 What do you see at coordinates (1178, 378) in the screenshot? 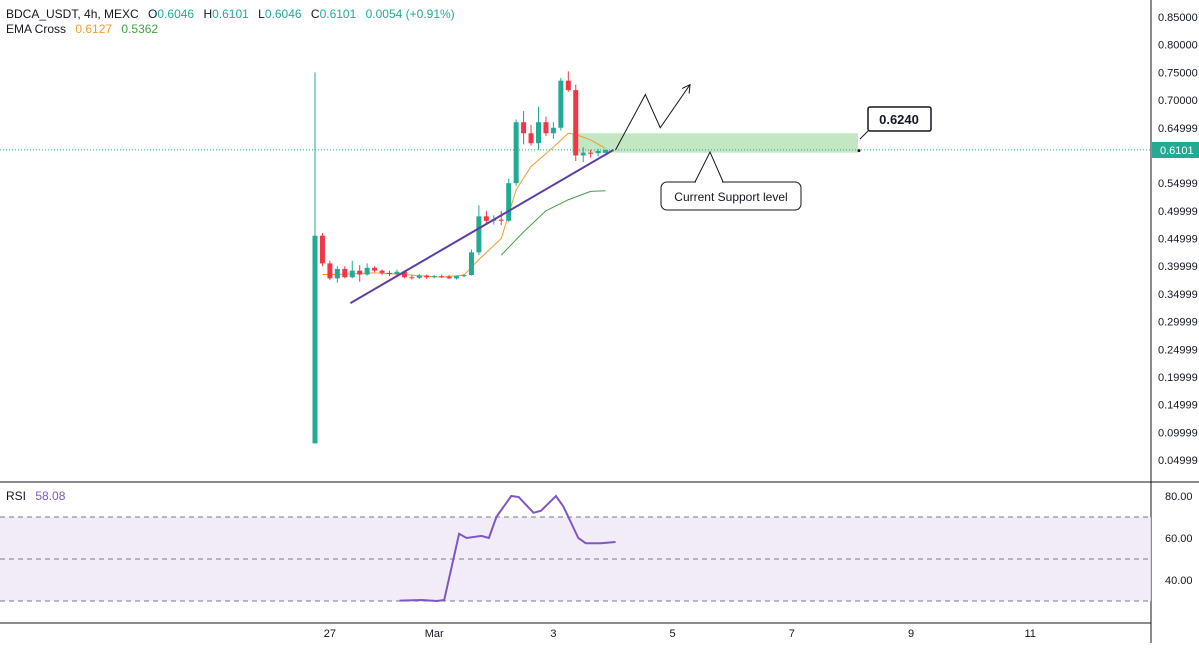
I see `price-tick-label: 0.19999` at bounding box center [1178, 378].